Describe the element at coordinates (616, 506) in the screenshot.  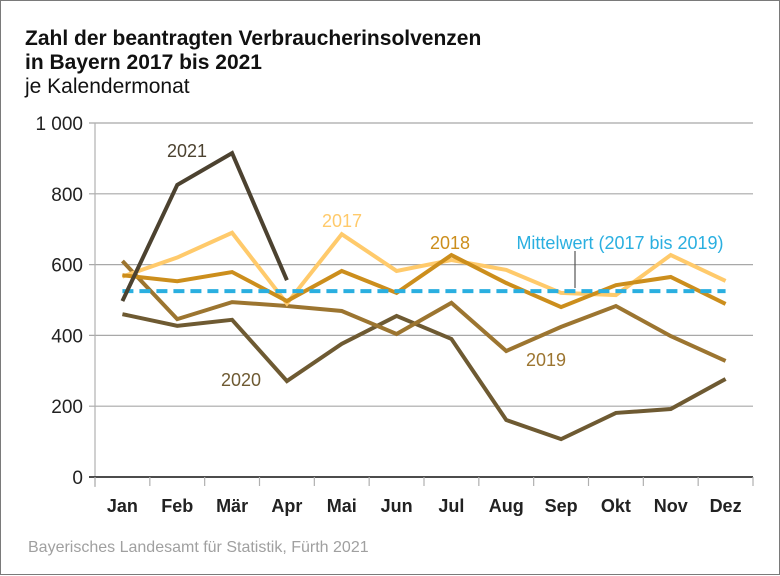
I see `x-tick-label: Okt` at that location.